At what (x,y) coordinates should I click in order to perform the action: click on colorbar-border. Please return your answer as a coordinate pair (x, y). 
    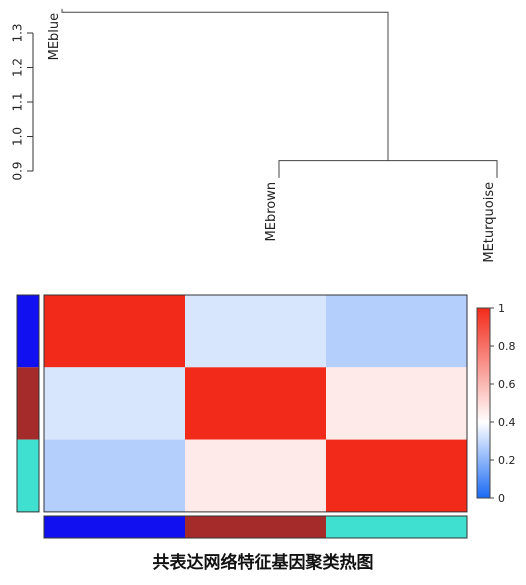
    Looking at the image, I should click on (483, 403).